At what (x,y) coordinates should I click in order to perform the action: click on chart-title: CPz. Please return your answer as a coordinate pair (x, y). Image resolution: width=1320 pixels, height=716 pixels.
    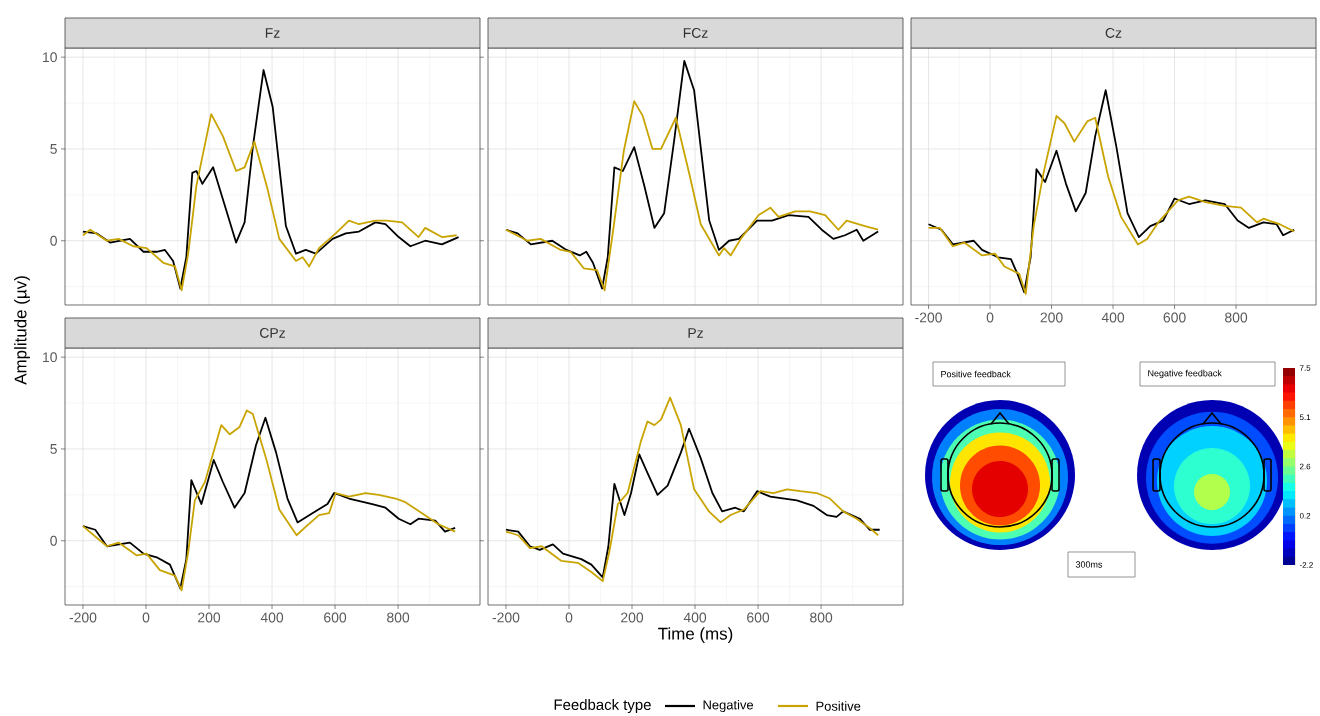
    Looking at the image, I should click on (272, 333).